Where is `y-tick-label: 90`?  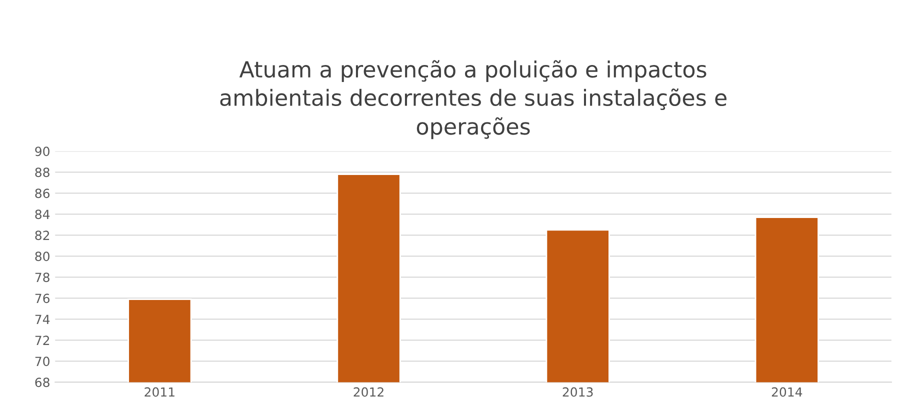
y-tick-label: 90 is located at coordinates (42, 151).